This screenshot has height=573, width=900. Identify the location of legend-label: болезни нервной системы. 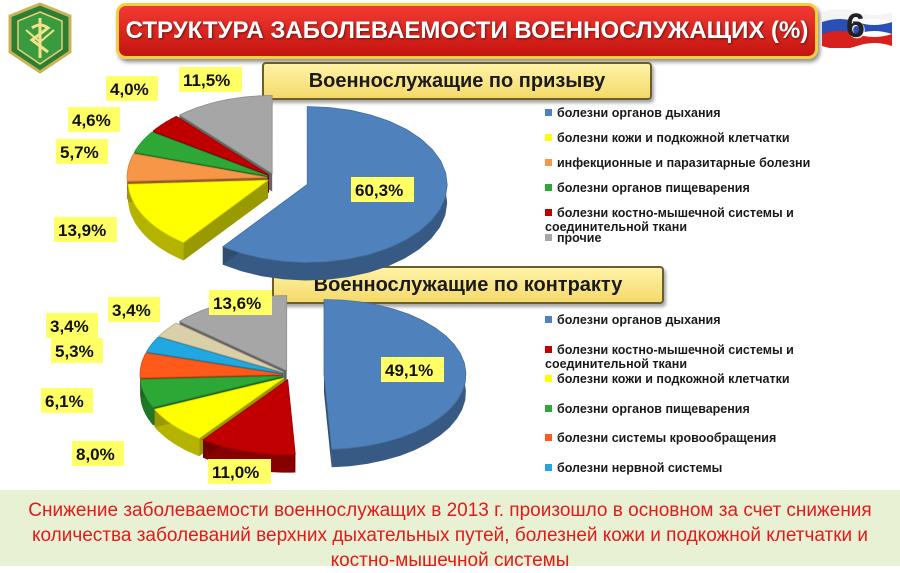
(640, 467).